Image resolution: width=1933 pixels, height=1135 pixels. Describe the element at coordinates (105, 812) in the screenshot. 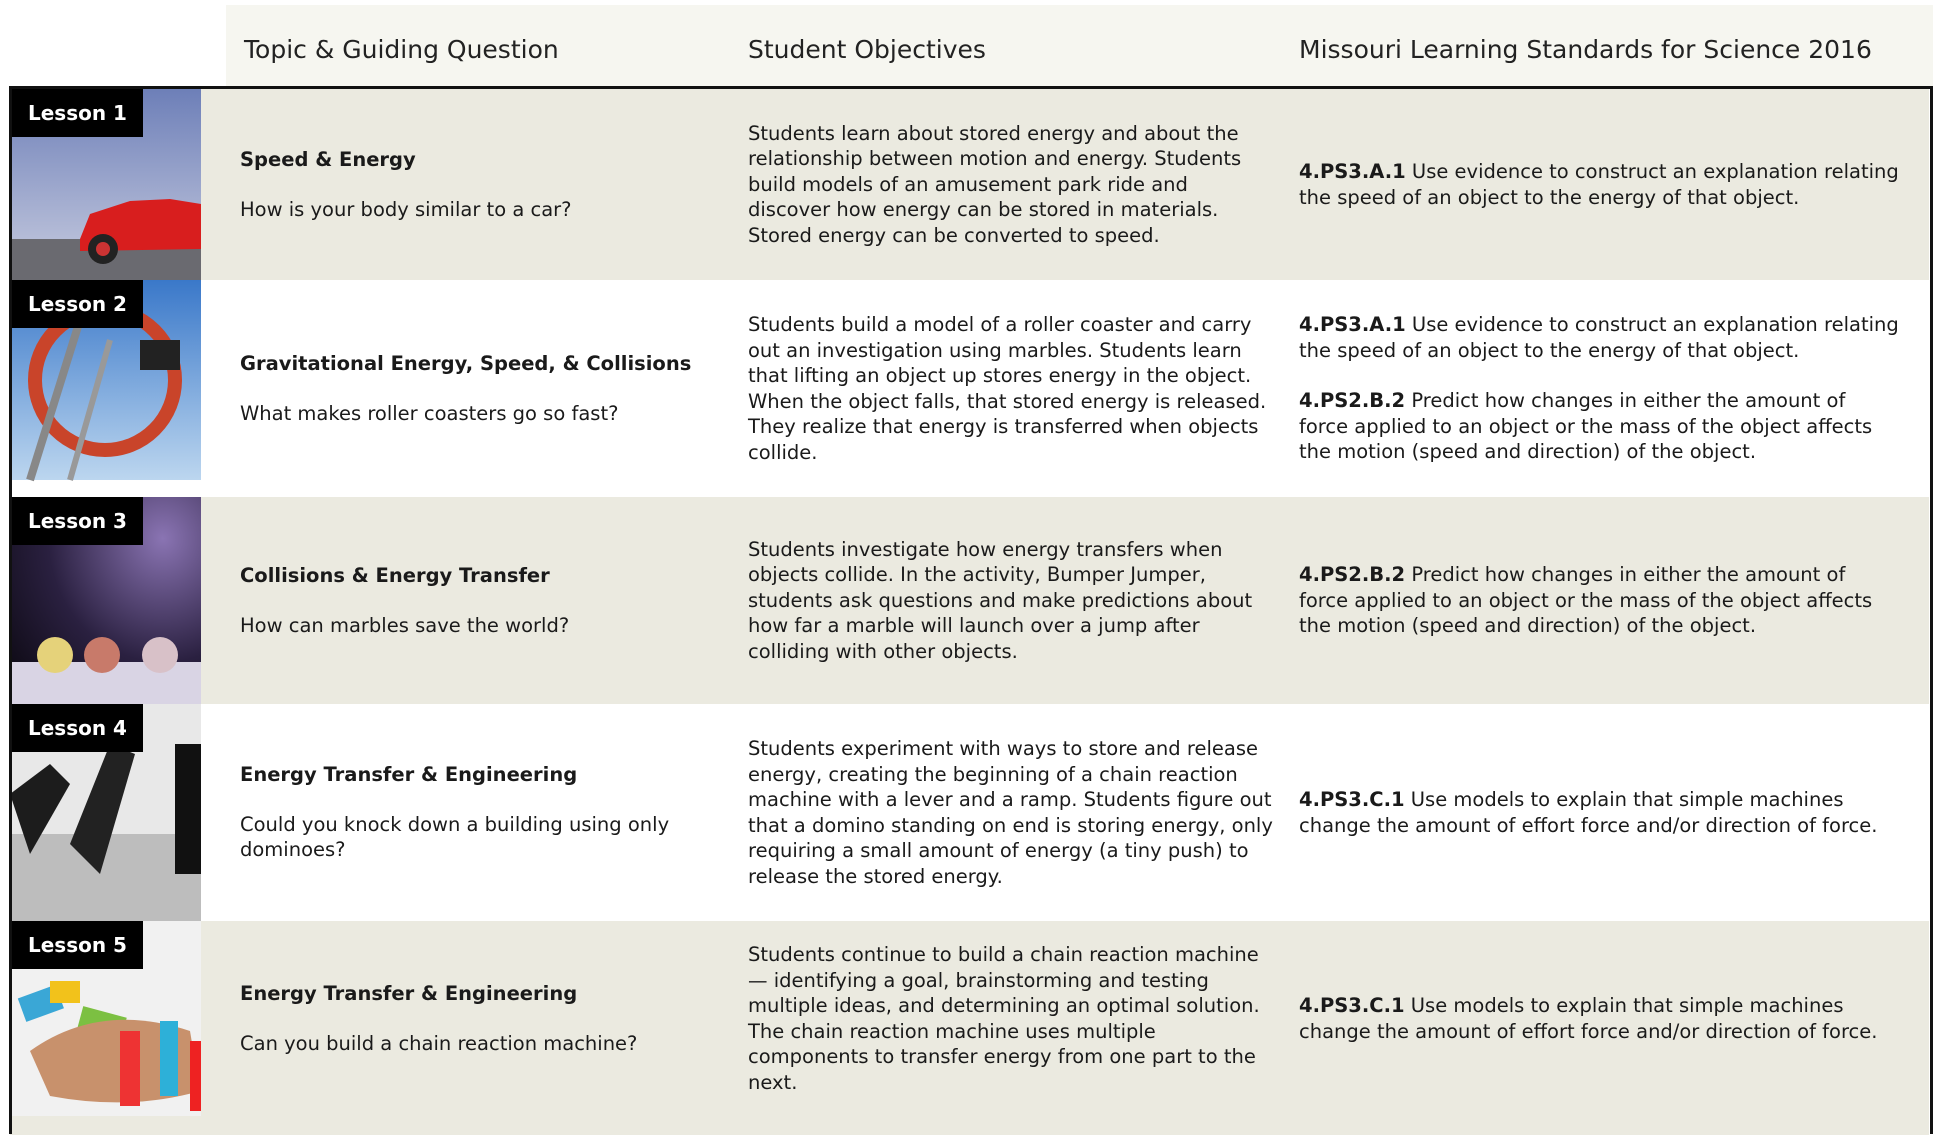

I see `lesson-image: Lesson 4` at that location.